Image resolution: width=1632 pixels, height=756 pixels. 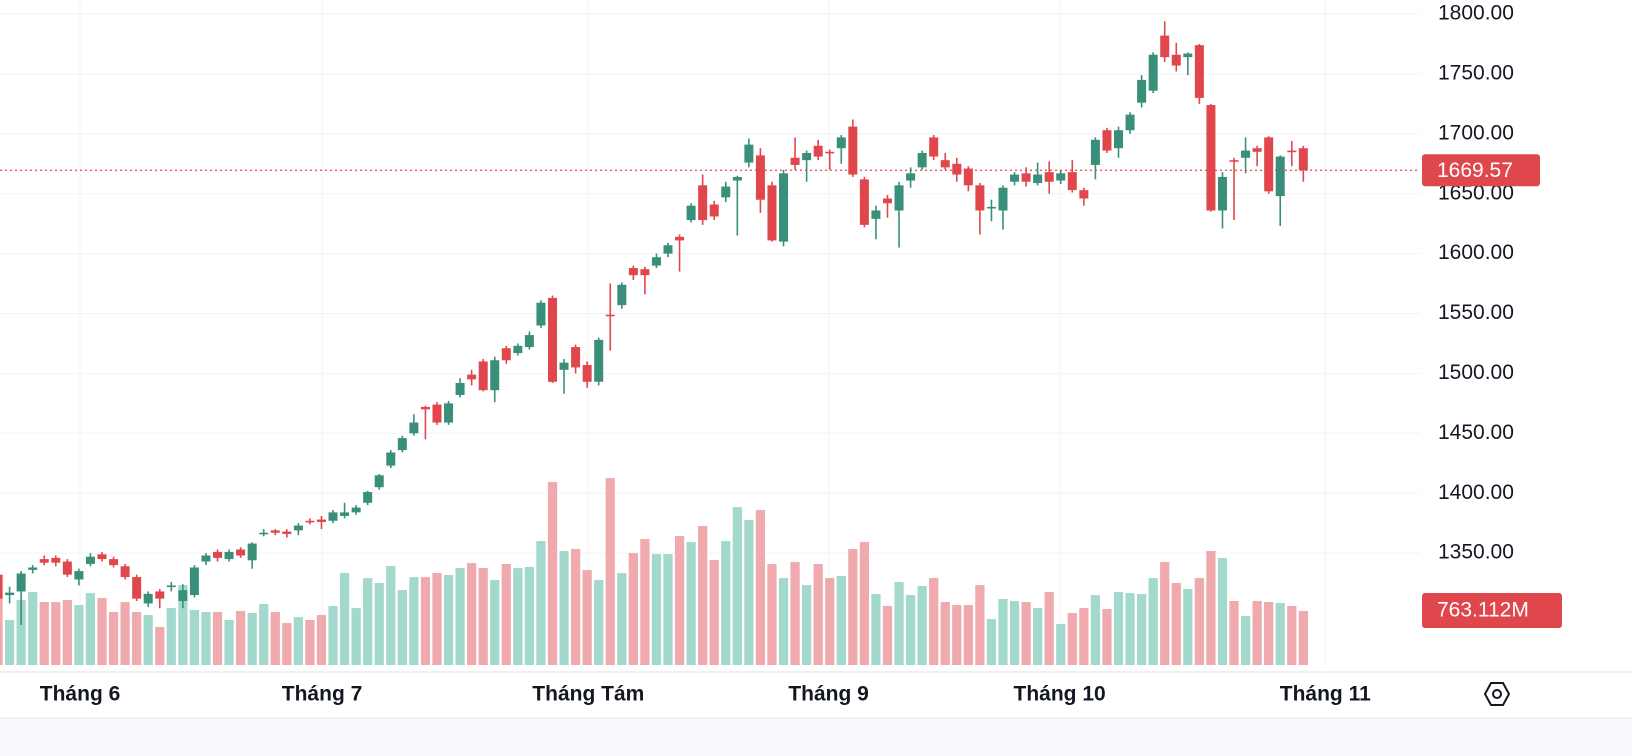 I want to click on bottom-strip, so click(x=816, y=737).